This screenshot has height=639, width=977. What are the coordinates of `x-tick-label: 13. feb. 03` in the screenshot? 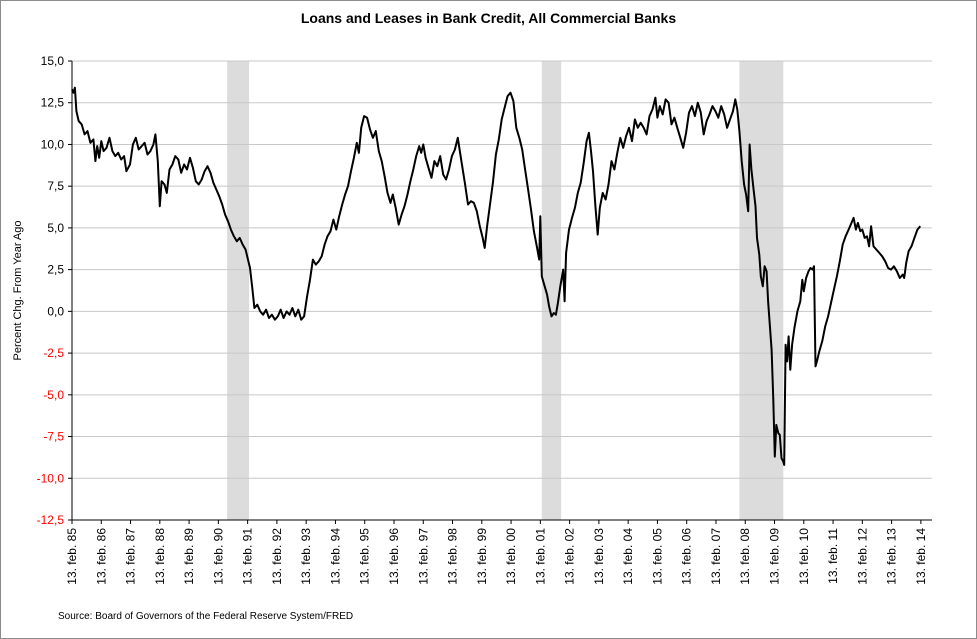 It's located at (599, 556).